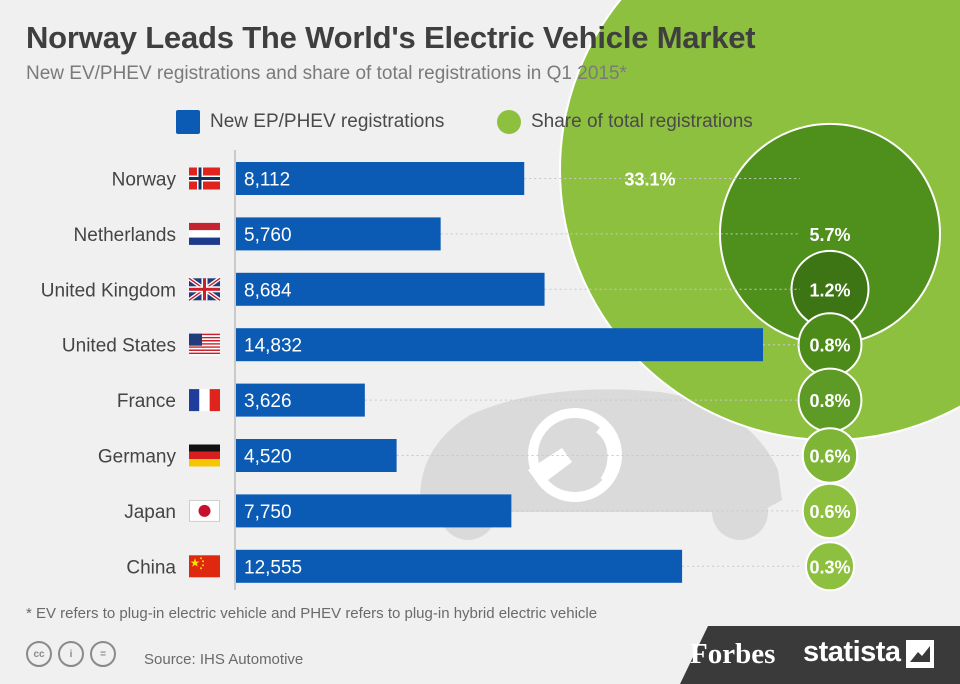 The width and height of the screenshot is (960, 684). What do you see at coordinates (852, 652) in the screenshot?
I see `statista-logo: statista` at bounding box center [852, 652].